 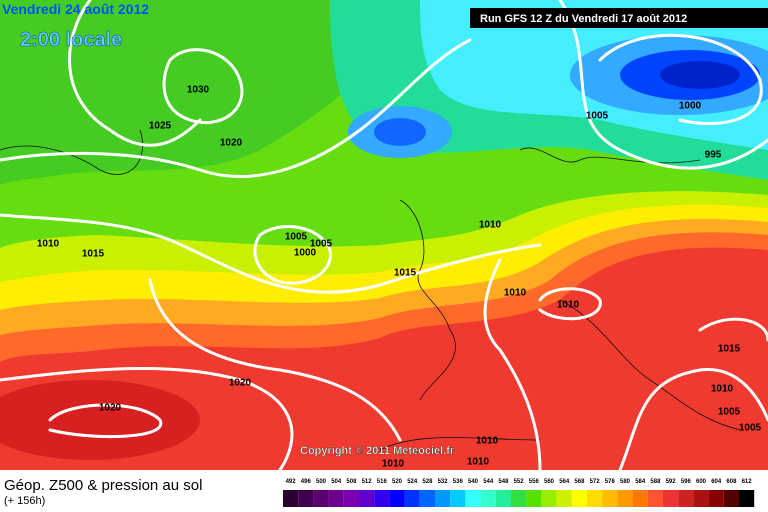 I want to click on legend-label: 588, so click(x=655, y=482).